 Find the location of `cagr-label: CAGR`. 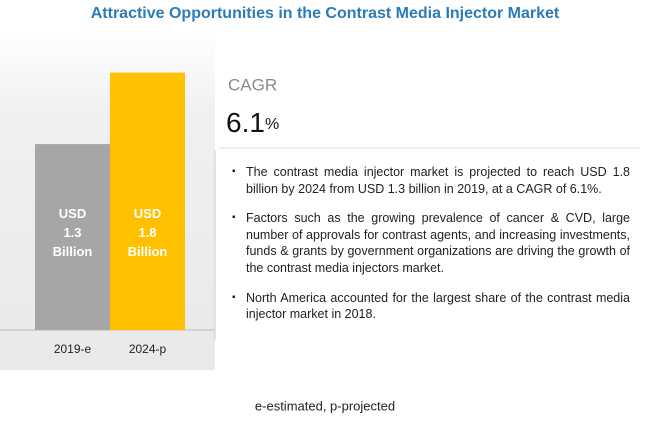

cagr-label: CAGR is located at coordinates (252, 84).